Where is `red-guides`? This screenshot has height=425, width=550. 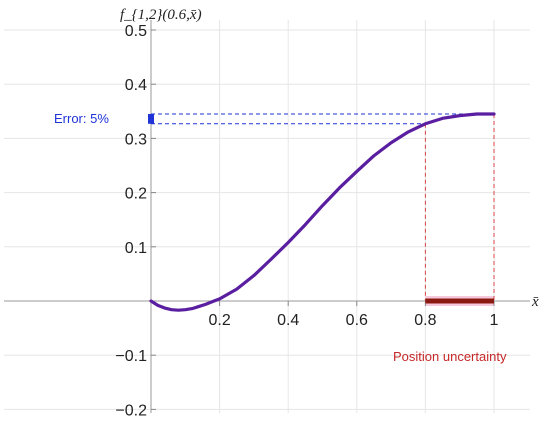
red-guides is located at coordinates (459, 207).